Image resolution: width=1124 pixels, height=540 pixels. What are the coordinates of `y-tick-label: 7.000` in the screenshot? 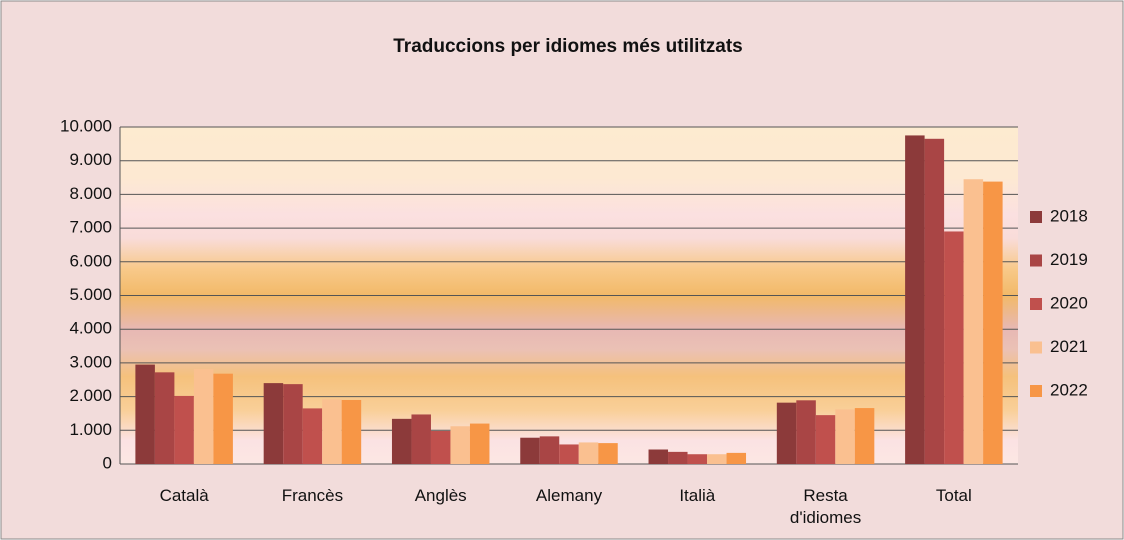 It's located at (90, 227).